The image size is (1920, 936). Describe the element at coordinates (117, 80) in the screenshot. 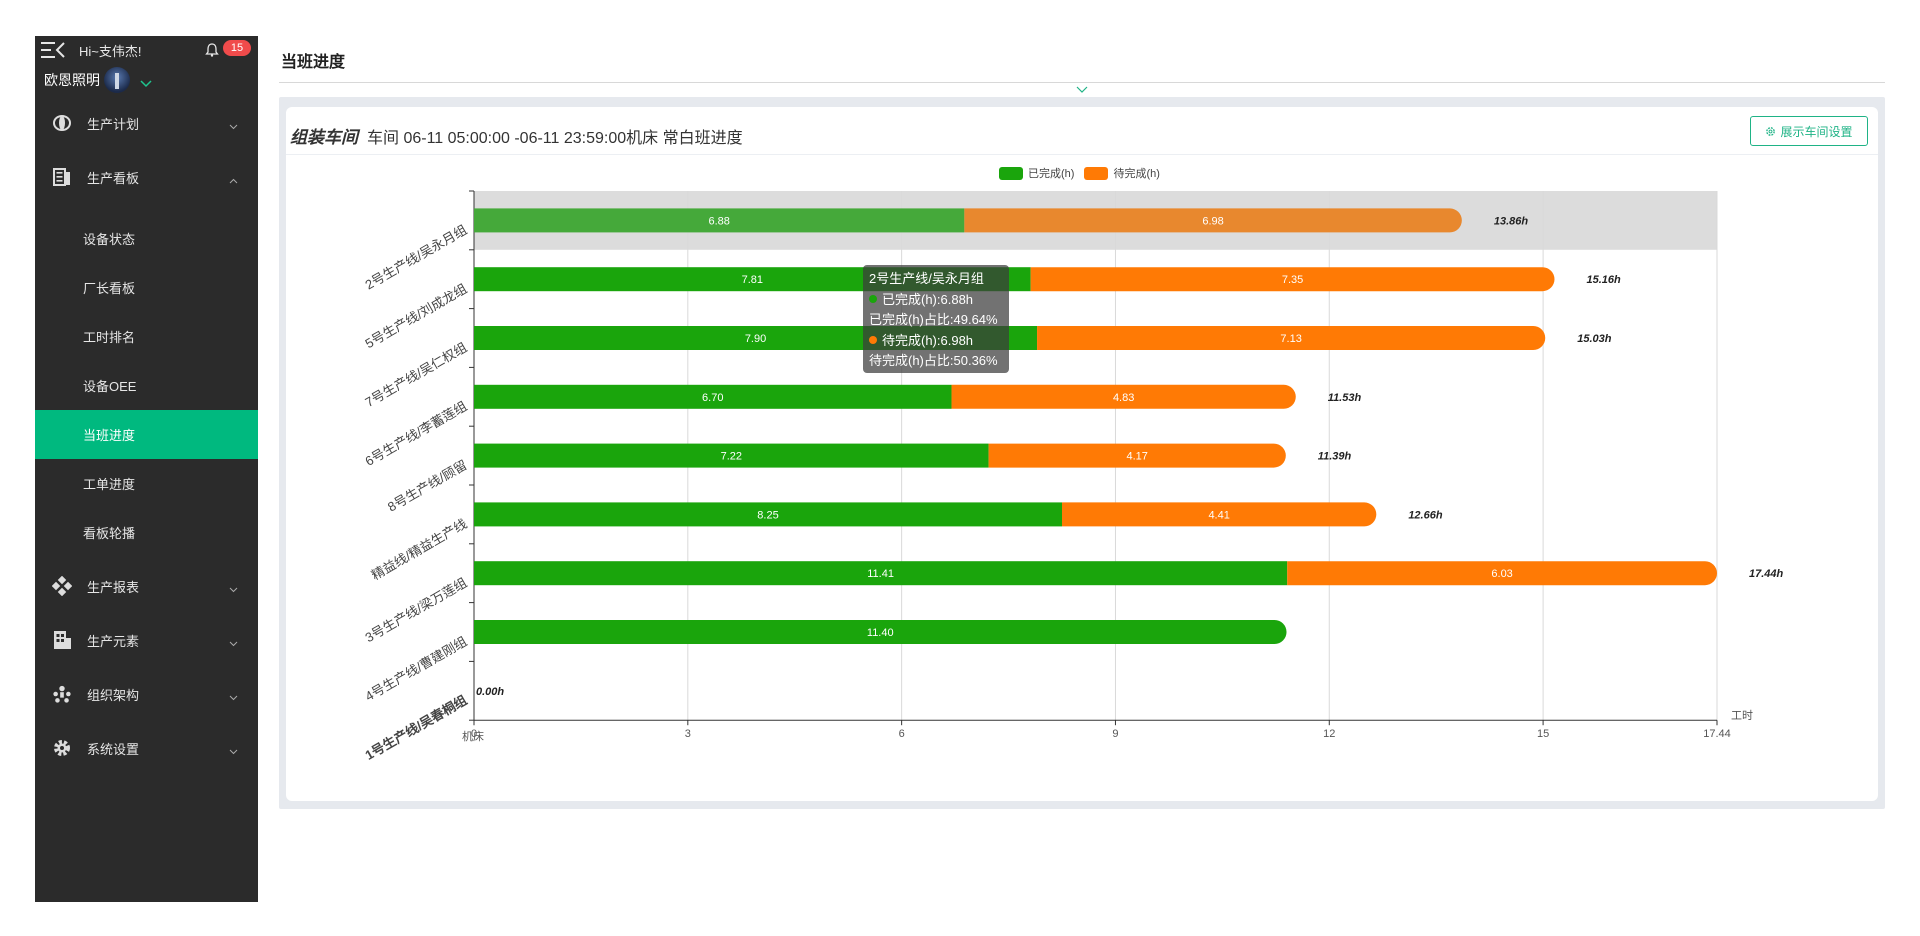

I see `avatar` at that location.